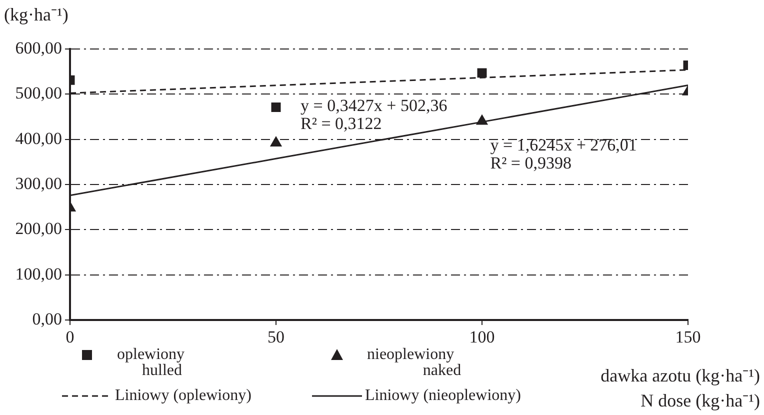 The image size is (764, 415). What do you see at coordinates (47, 318) in the screenshot?
I see `y-tick-label: 0,00` at bounding box center [47, 318].